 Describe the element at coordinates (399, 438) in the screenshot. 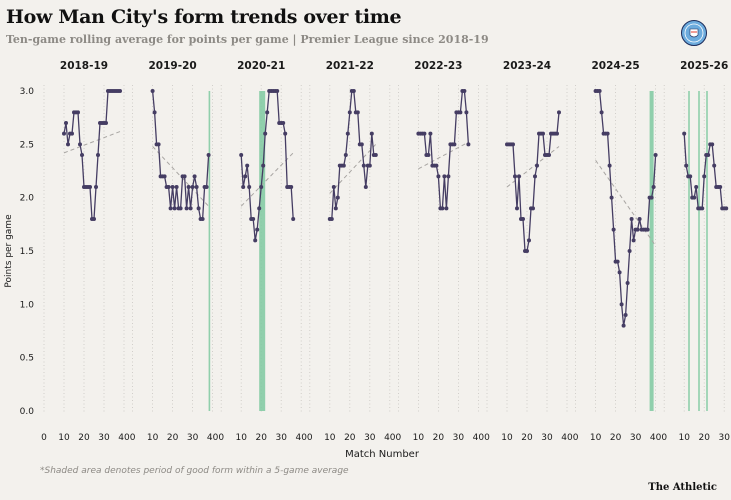

I see `x-tick-label: 0` at that location.